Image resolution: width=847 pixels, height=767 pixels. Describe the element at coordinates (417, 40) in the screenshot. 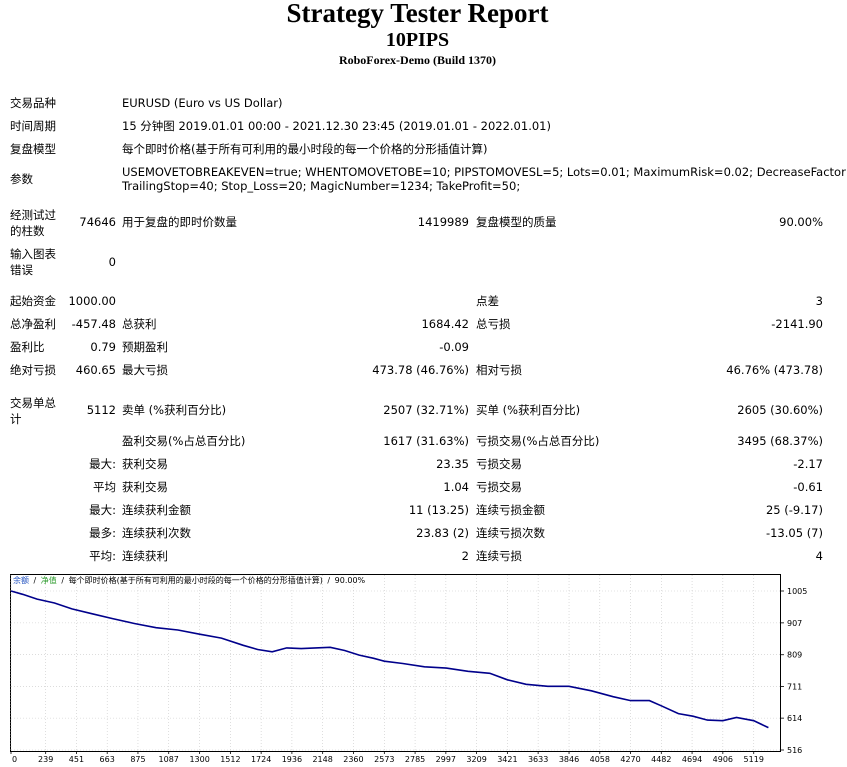

I see `expert-name: 10PIPS` at that location.